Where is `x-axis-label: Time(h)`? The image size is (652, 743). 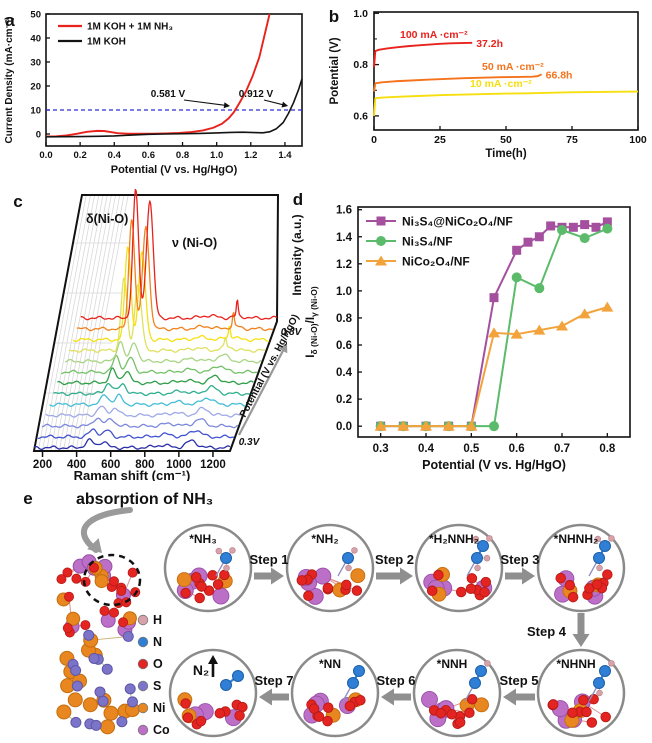 x-axis-label: Time(h) is located at coordinates (505, 154).